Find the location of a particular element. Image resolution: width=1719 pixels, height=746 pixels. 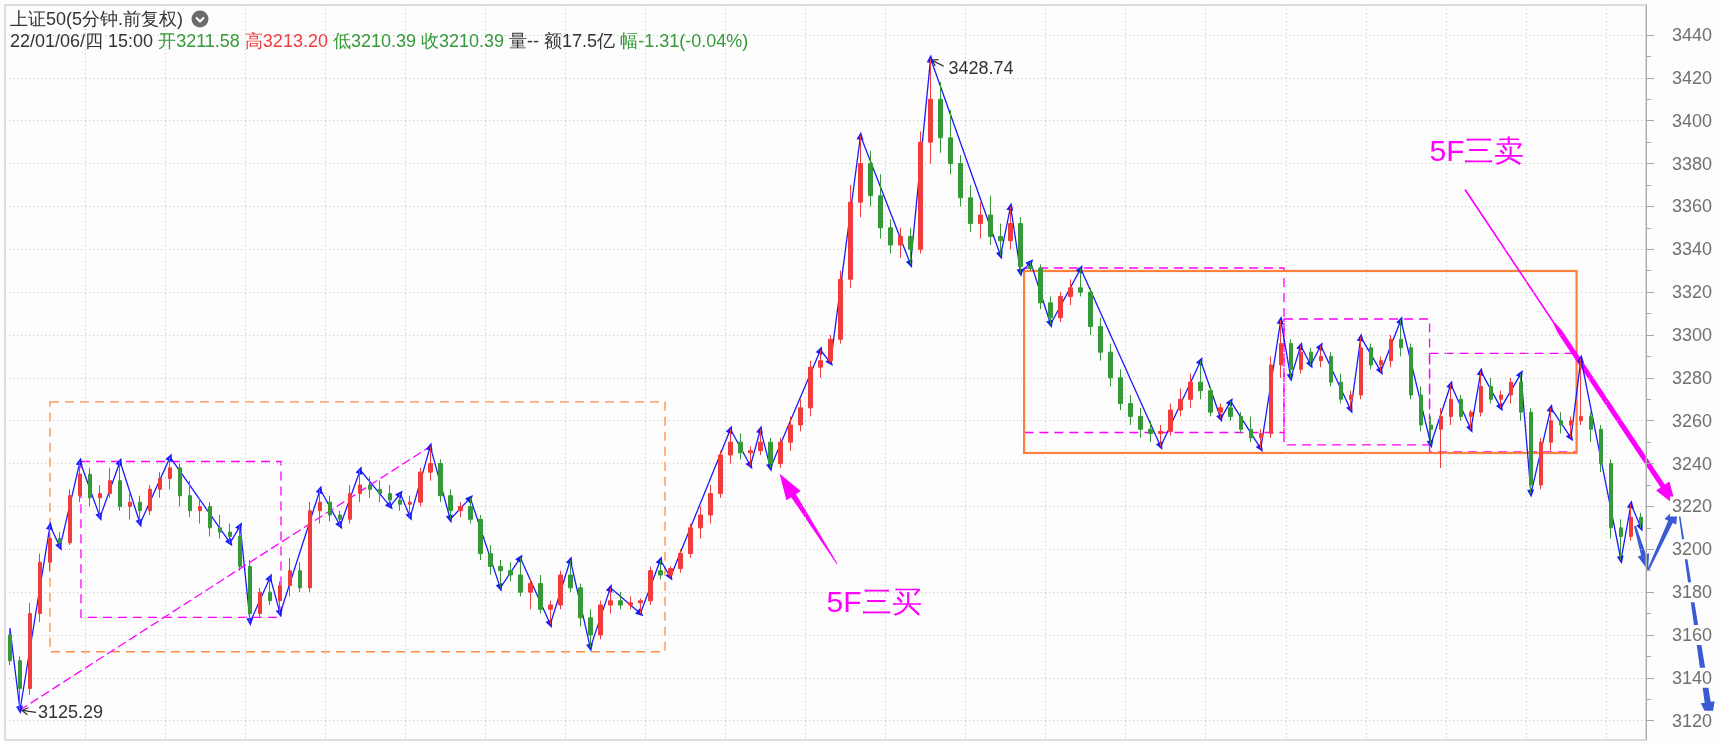

y-tick-label: 3160 is located at coordinates (1692, 635).